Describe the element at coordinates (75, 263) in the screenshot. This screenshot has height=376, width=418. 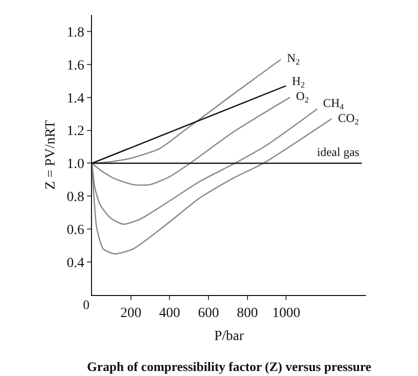
I see `y-tick-label: 0.4` at that location.